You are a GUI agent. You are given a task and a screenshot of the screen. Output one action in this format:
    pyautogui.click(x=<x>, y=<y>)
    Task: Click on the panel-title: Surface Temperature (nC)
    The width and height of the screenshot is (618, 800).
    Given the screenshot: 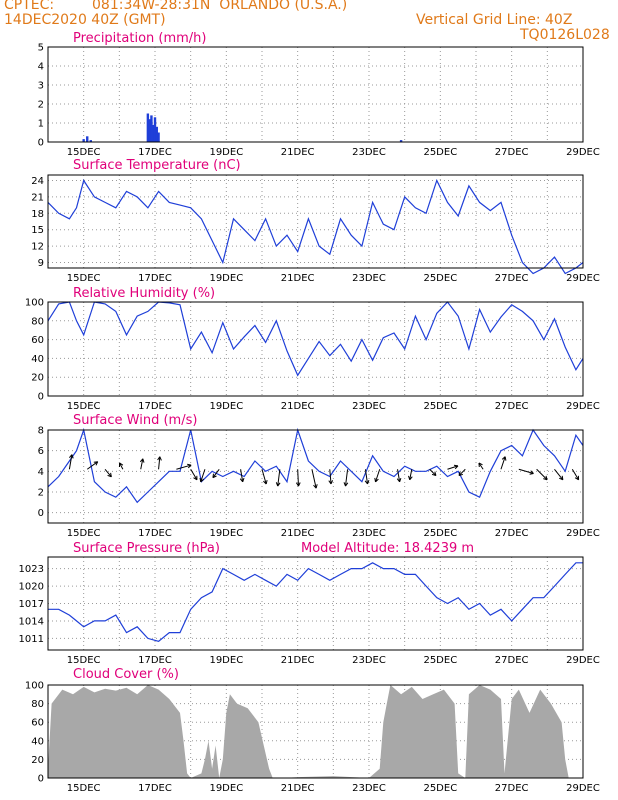 What is the action you would take?
    pyautogui.click(x=157, y=165)
    